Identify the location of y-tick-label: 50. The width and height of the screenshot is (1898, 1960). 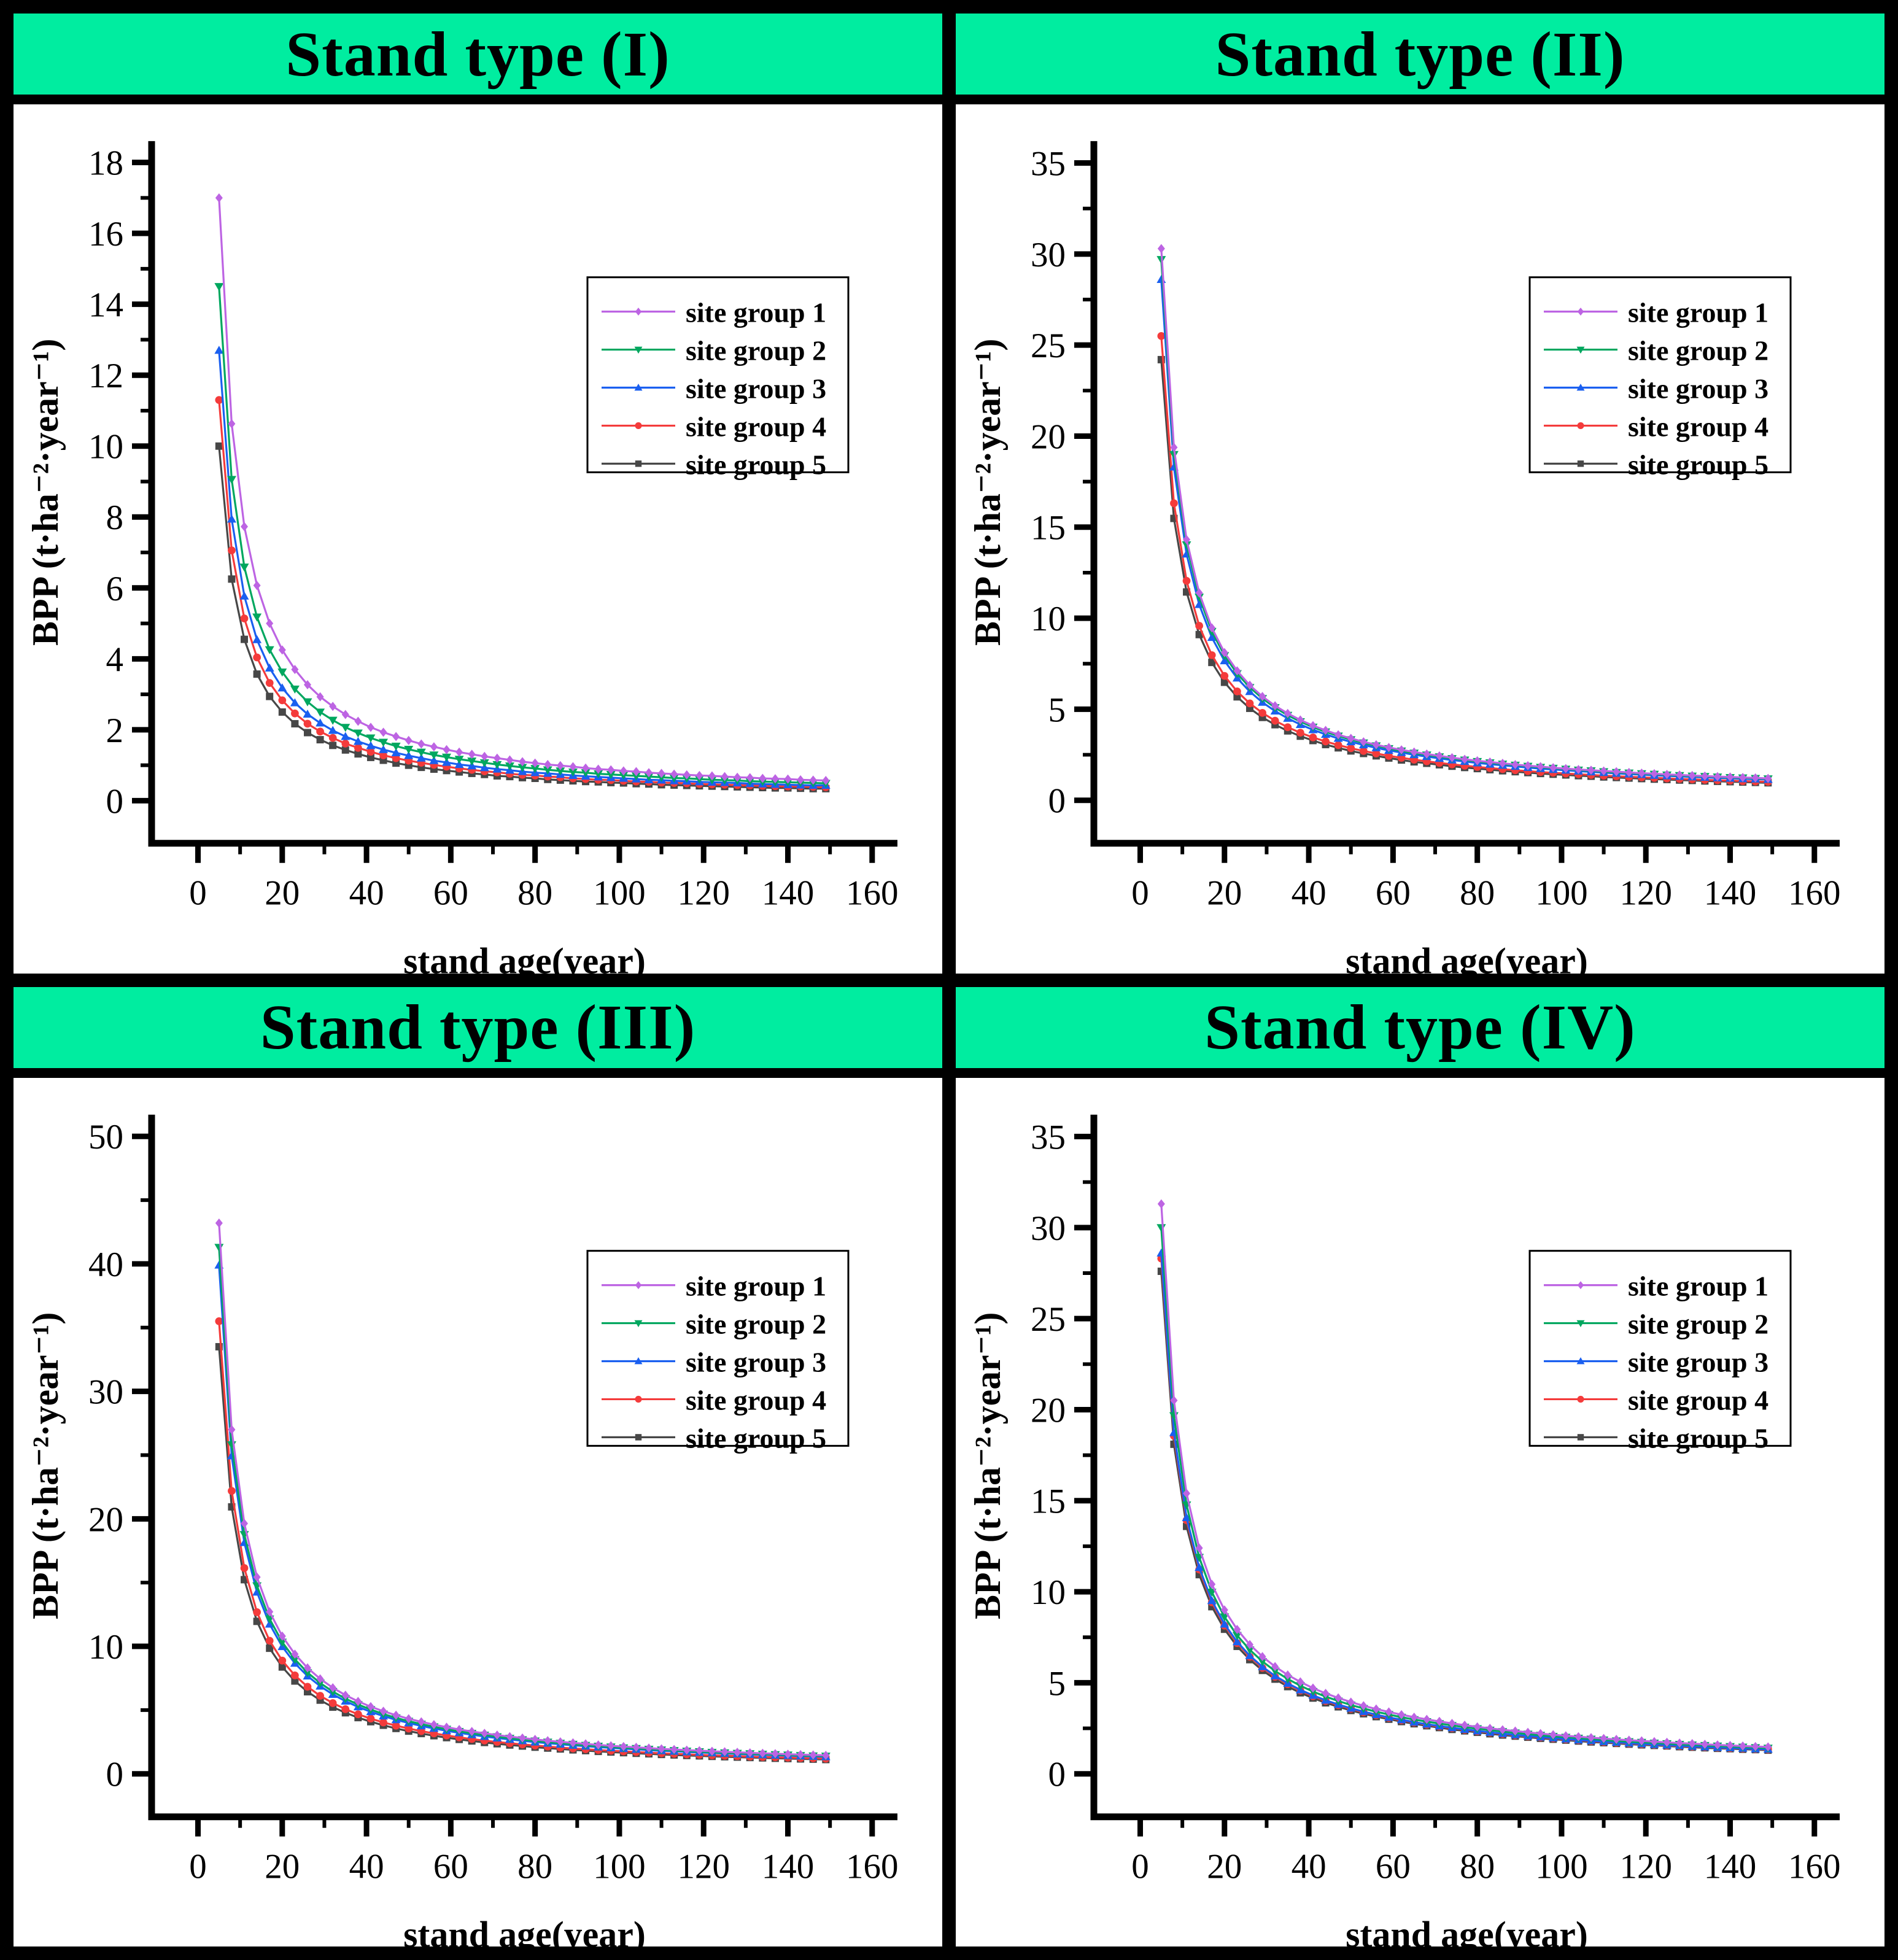
(105, 1137).